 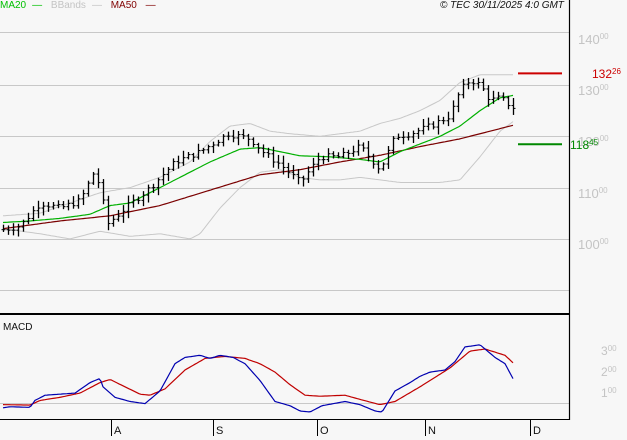 What do you see at coordinates (76, 5) in the screenshot?
I see `legend-bbands: BBands —` at bounding box center [76, 5].